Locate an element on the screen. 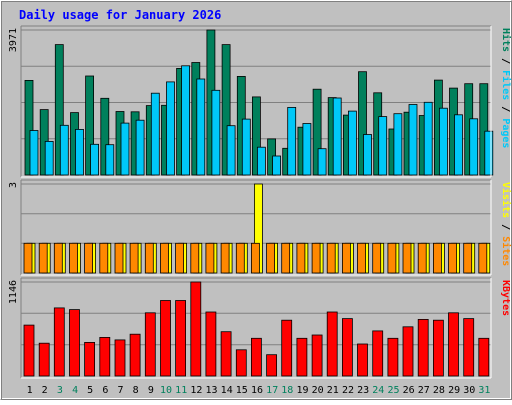  x-tick-label-day-28: 28 is located at coordinates (439, 390).